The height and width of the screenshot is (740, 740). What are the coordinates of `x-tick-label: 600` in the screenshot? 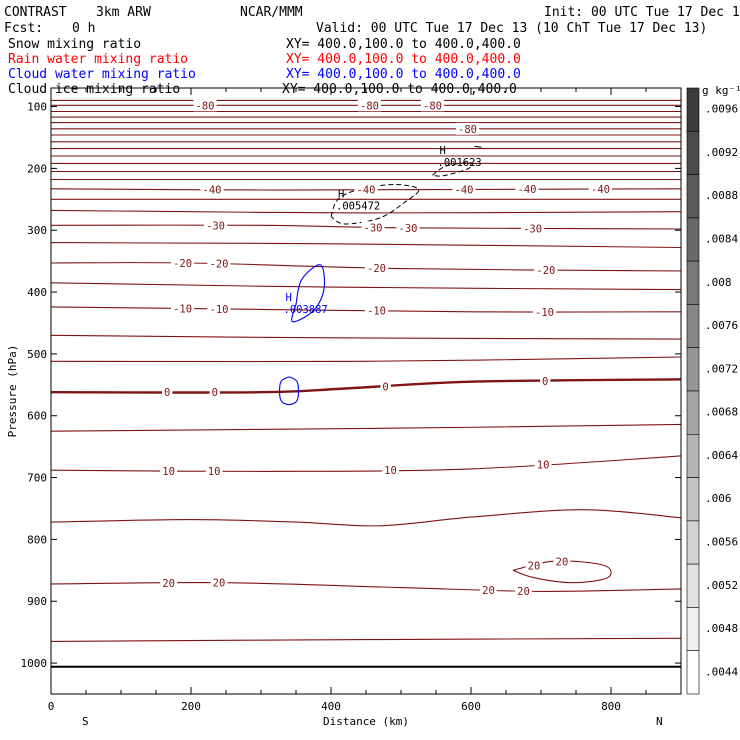 It's located at (471, 706).